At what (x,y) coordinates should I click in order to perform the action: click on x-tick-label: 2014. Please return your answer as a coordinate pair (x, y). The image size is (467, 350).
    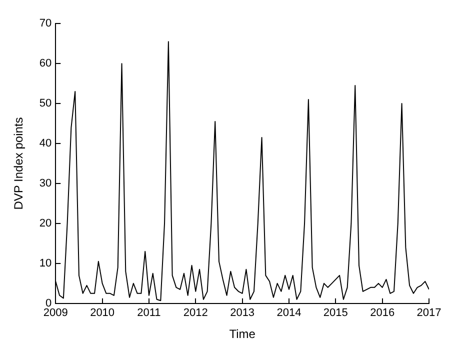
    Looking at the image, I should click on (289, 313).